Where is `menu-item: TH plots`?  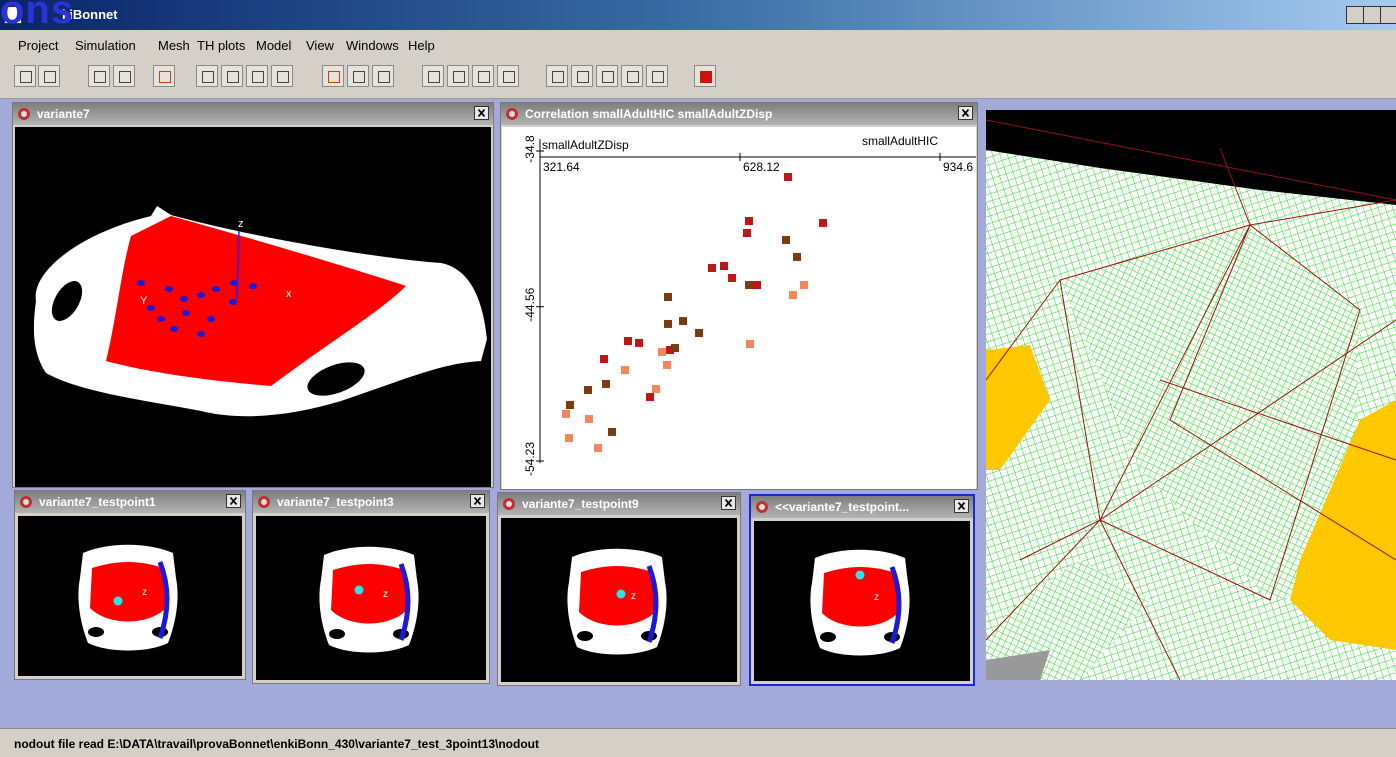
menu-item: TH plots is located at coordinates (221, 45).